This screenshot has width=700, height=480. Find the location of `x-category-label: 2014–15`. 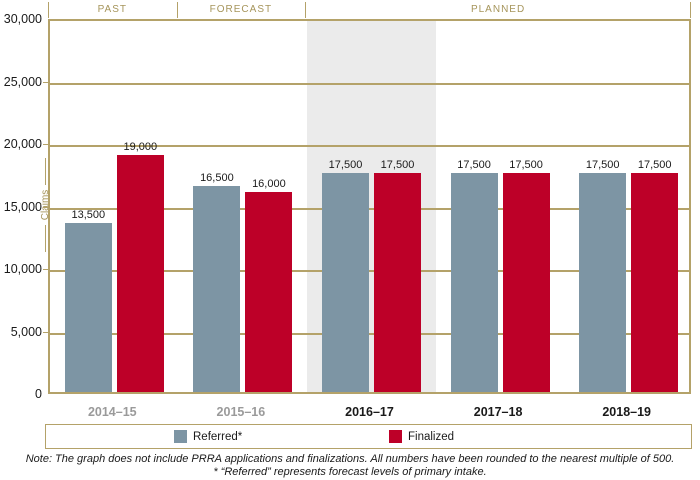

x-category-label: 2014–15 is located at coordinates (112, 412).